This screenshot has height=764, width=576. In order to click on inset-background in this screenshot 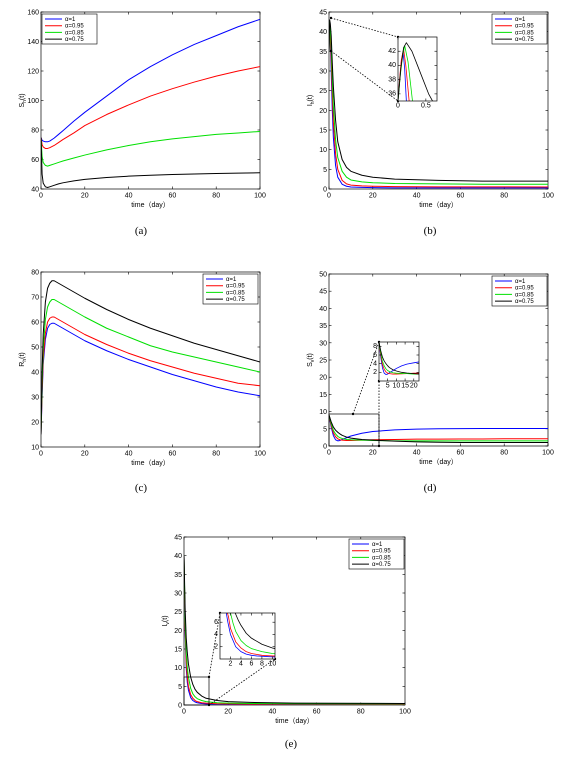, I will do `click(399, 361)`.